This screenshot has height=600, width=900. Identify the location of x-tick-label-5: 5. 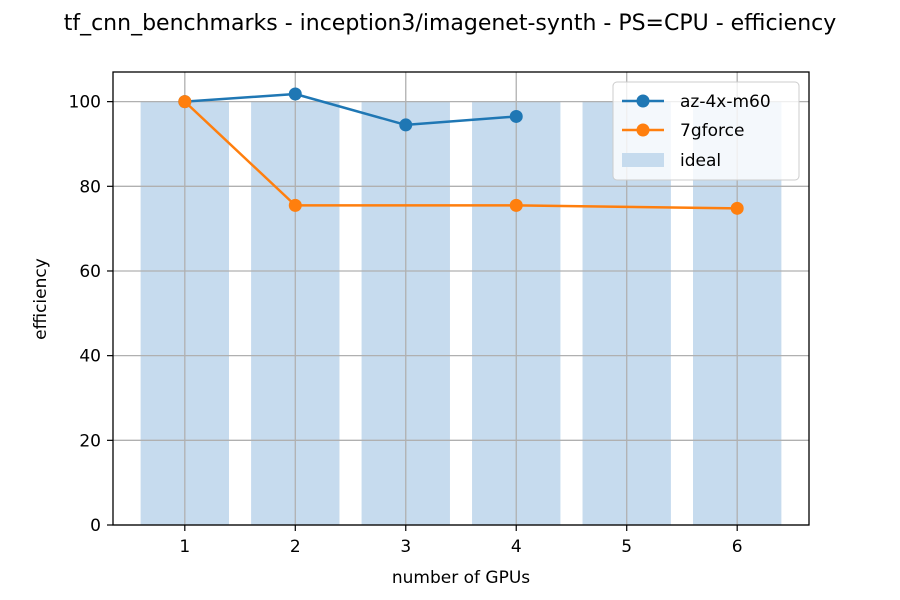
(626, 547).